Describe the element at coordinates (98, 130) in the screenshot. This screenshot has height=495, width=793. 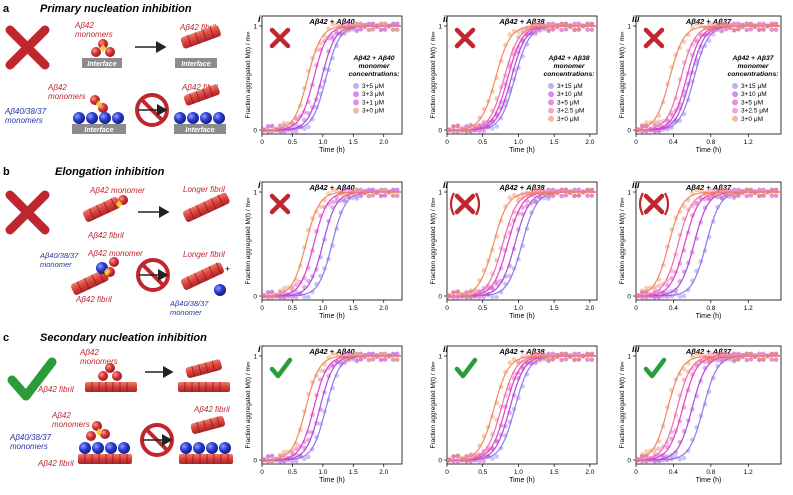
I see `interface-label: Interface` at that location.